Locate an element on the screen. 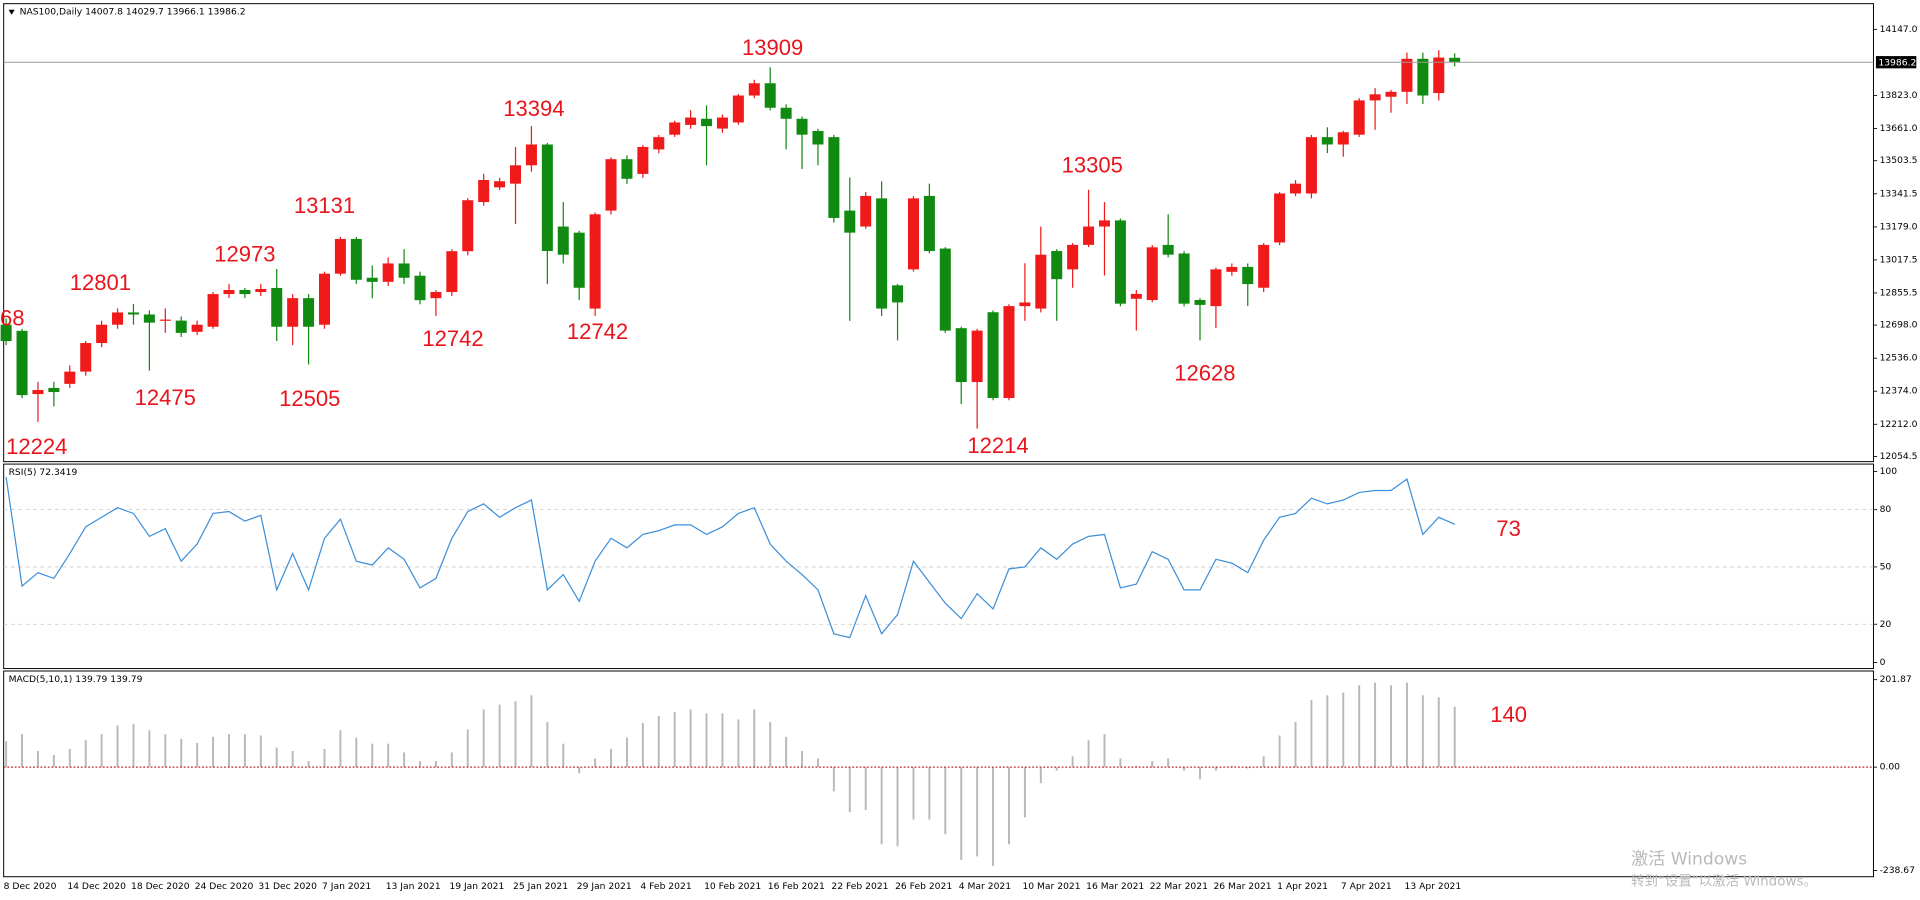 The image size is (1920, 900). annotation: 12973 is located at coordinates (244, 254).